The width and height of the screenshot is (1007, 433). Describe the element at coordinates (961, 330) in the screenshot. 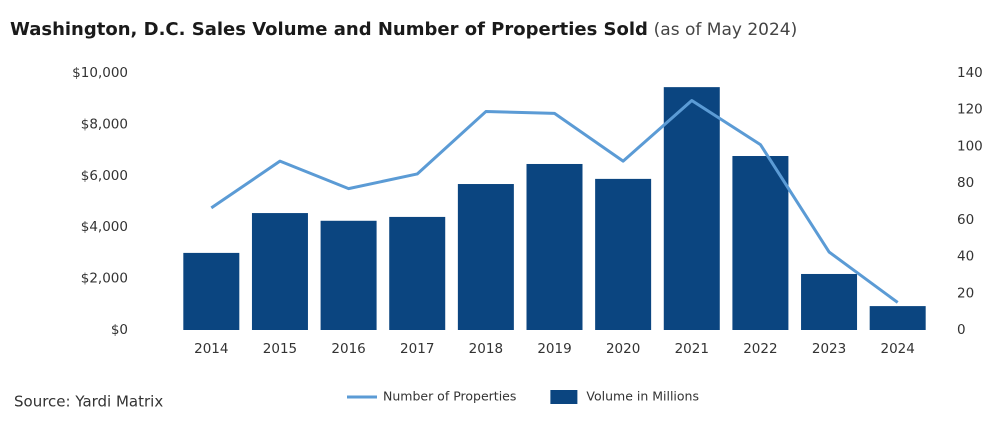

I see `y2-tick-label: 0` at that location.